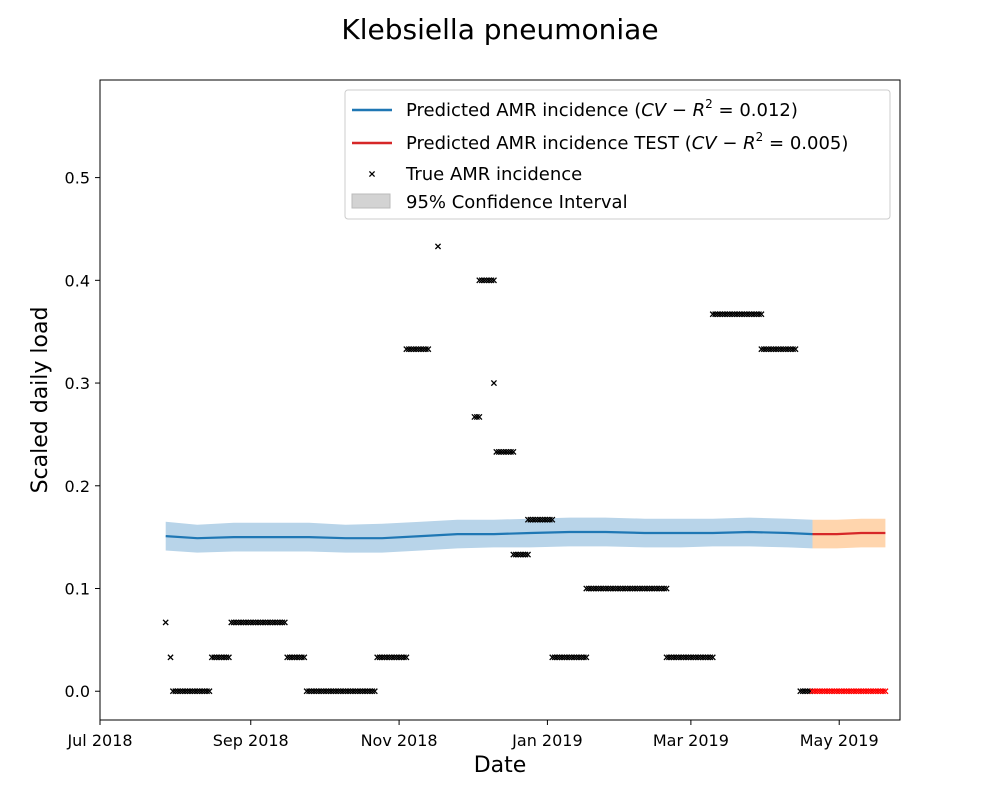 The width and height of the screenshot is (1000, 800). What do you see at coordinates (82, 435) in the screenshot?
I see `y-axis-ticks: 0.0 0.1 0.2 0.3 0.4 0.5` at bounding box center [82, 435].